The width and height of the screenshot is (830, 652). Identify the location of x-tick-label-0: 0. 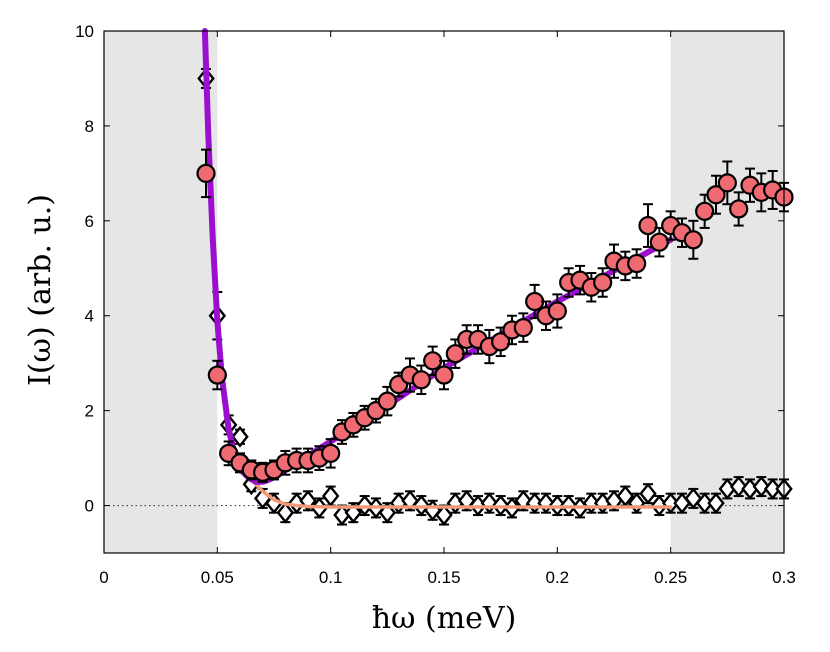
(103, 577).